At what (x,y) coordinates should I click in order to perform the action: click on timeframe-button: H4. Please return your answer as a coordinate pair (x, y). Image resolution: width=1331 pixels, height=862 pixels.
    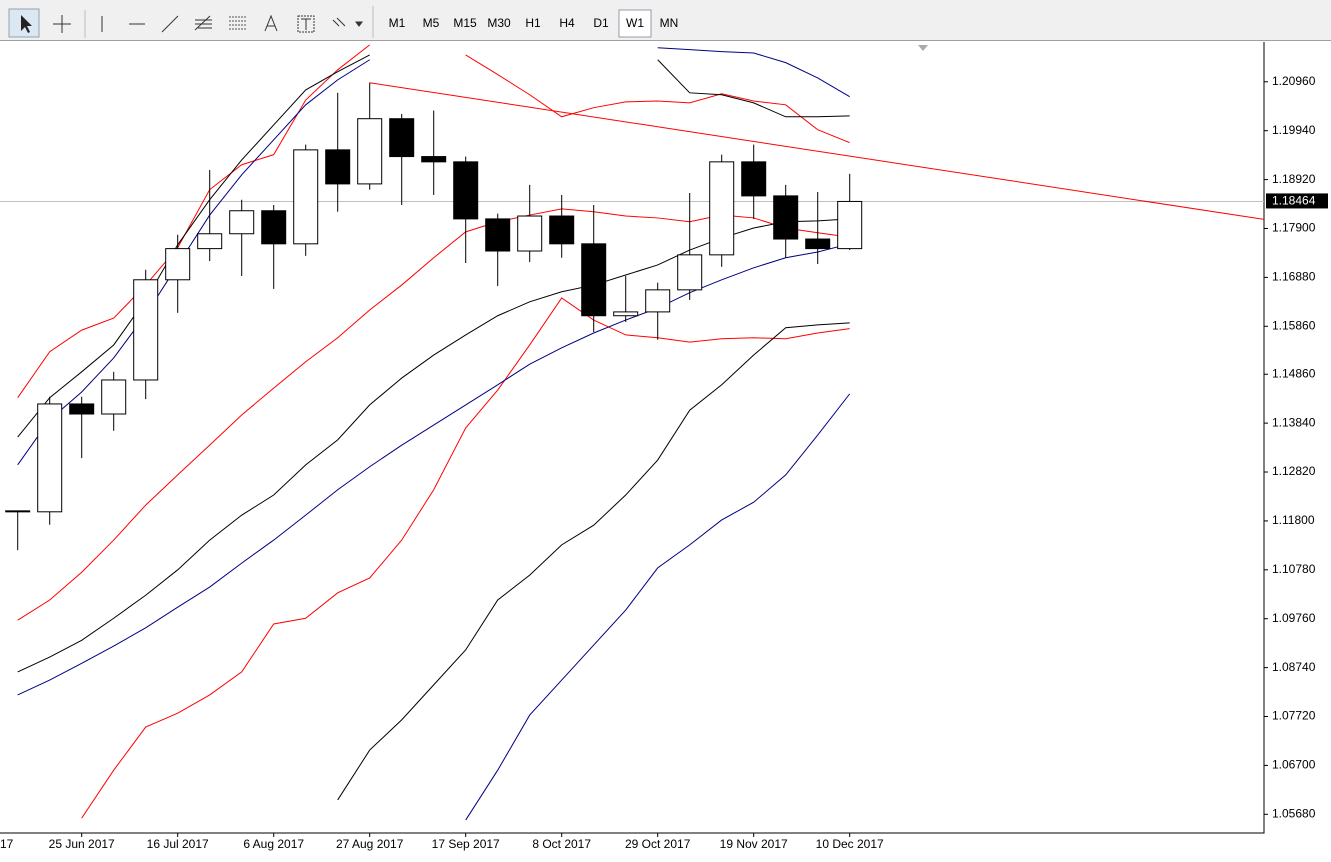
    Looking at the image, I should click on (567, 23).